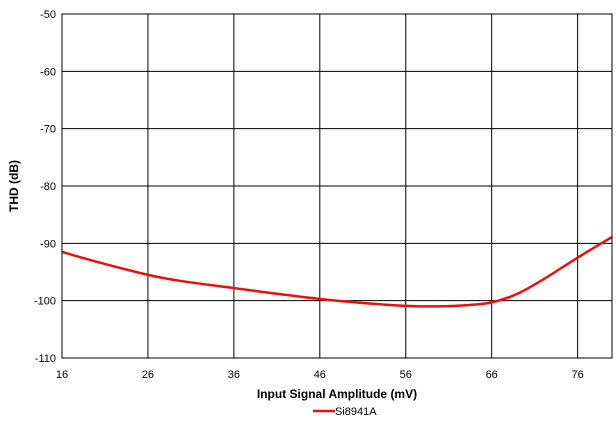 The image size is (616, 421). I want to click on x-tick-labels: 16 26 36 46 56 66 76, so click(320, 375).